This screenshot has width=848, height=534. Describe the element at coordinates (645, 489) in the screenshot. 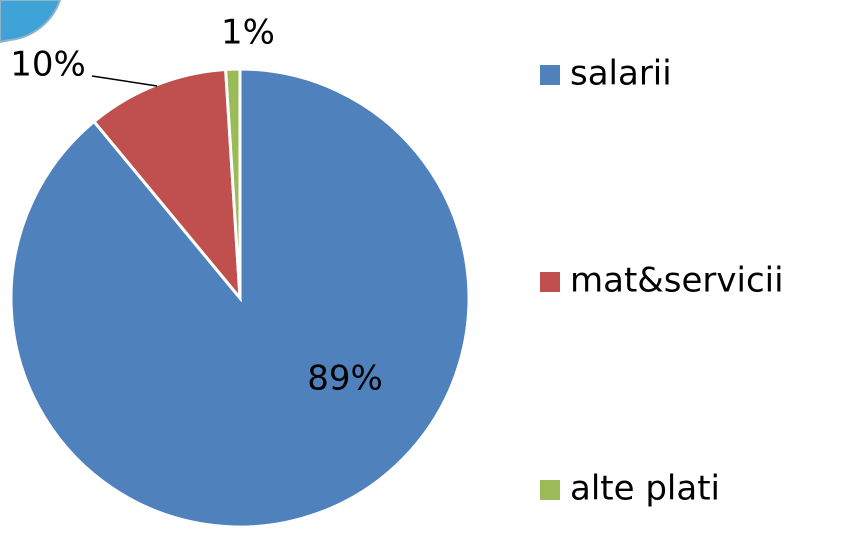

I see `legend-label: alte plati` at that location.